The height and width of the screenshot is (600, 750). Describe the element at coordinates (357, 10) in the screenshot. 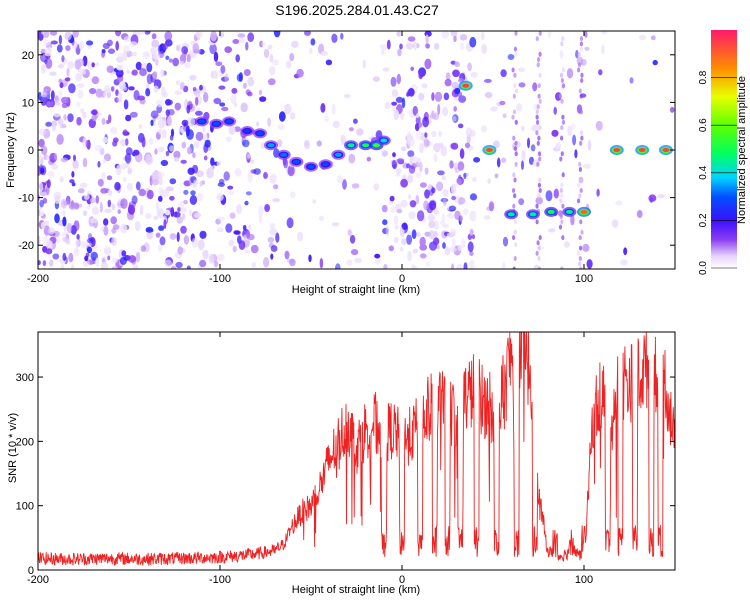

I see `figure-title: S196.2025.284.01.43.C27` at that location.